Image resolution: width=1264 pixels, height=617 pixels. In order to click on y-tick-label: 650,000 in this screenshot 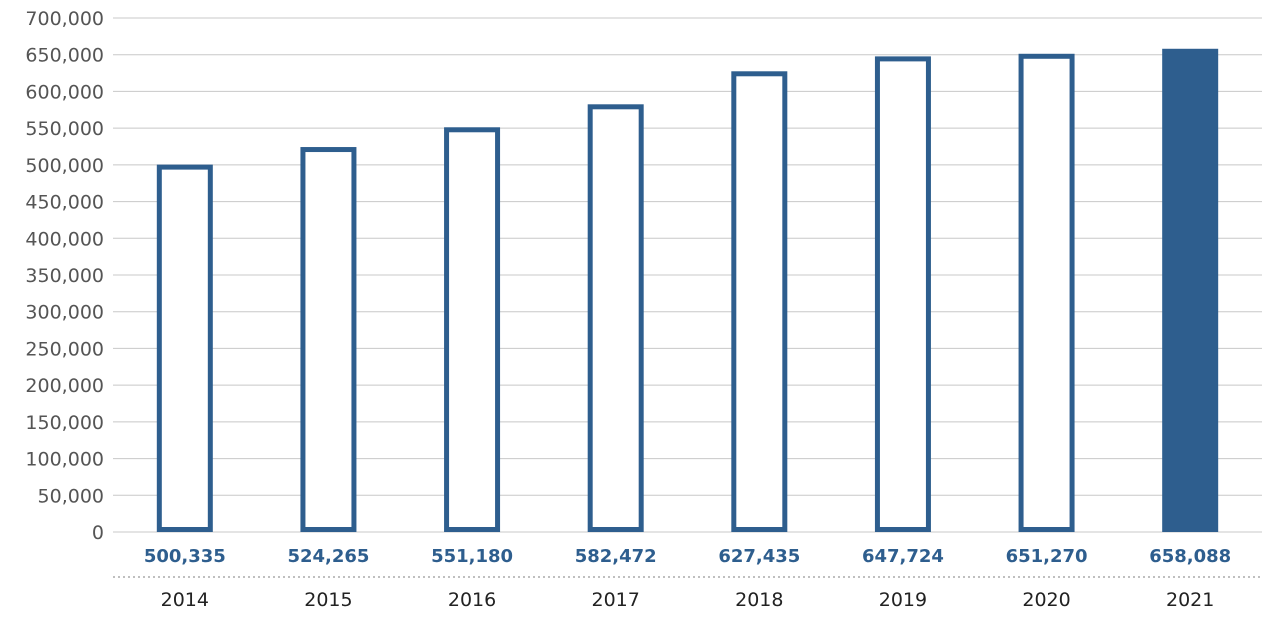, I will do `click(64, 56)`.